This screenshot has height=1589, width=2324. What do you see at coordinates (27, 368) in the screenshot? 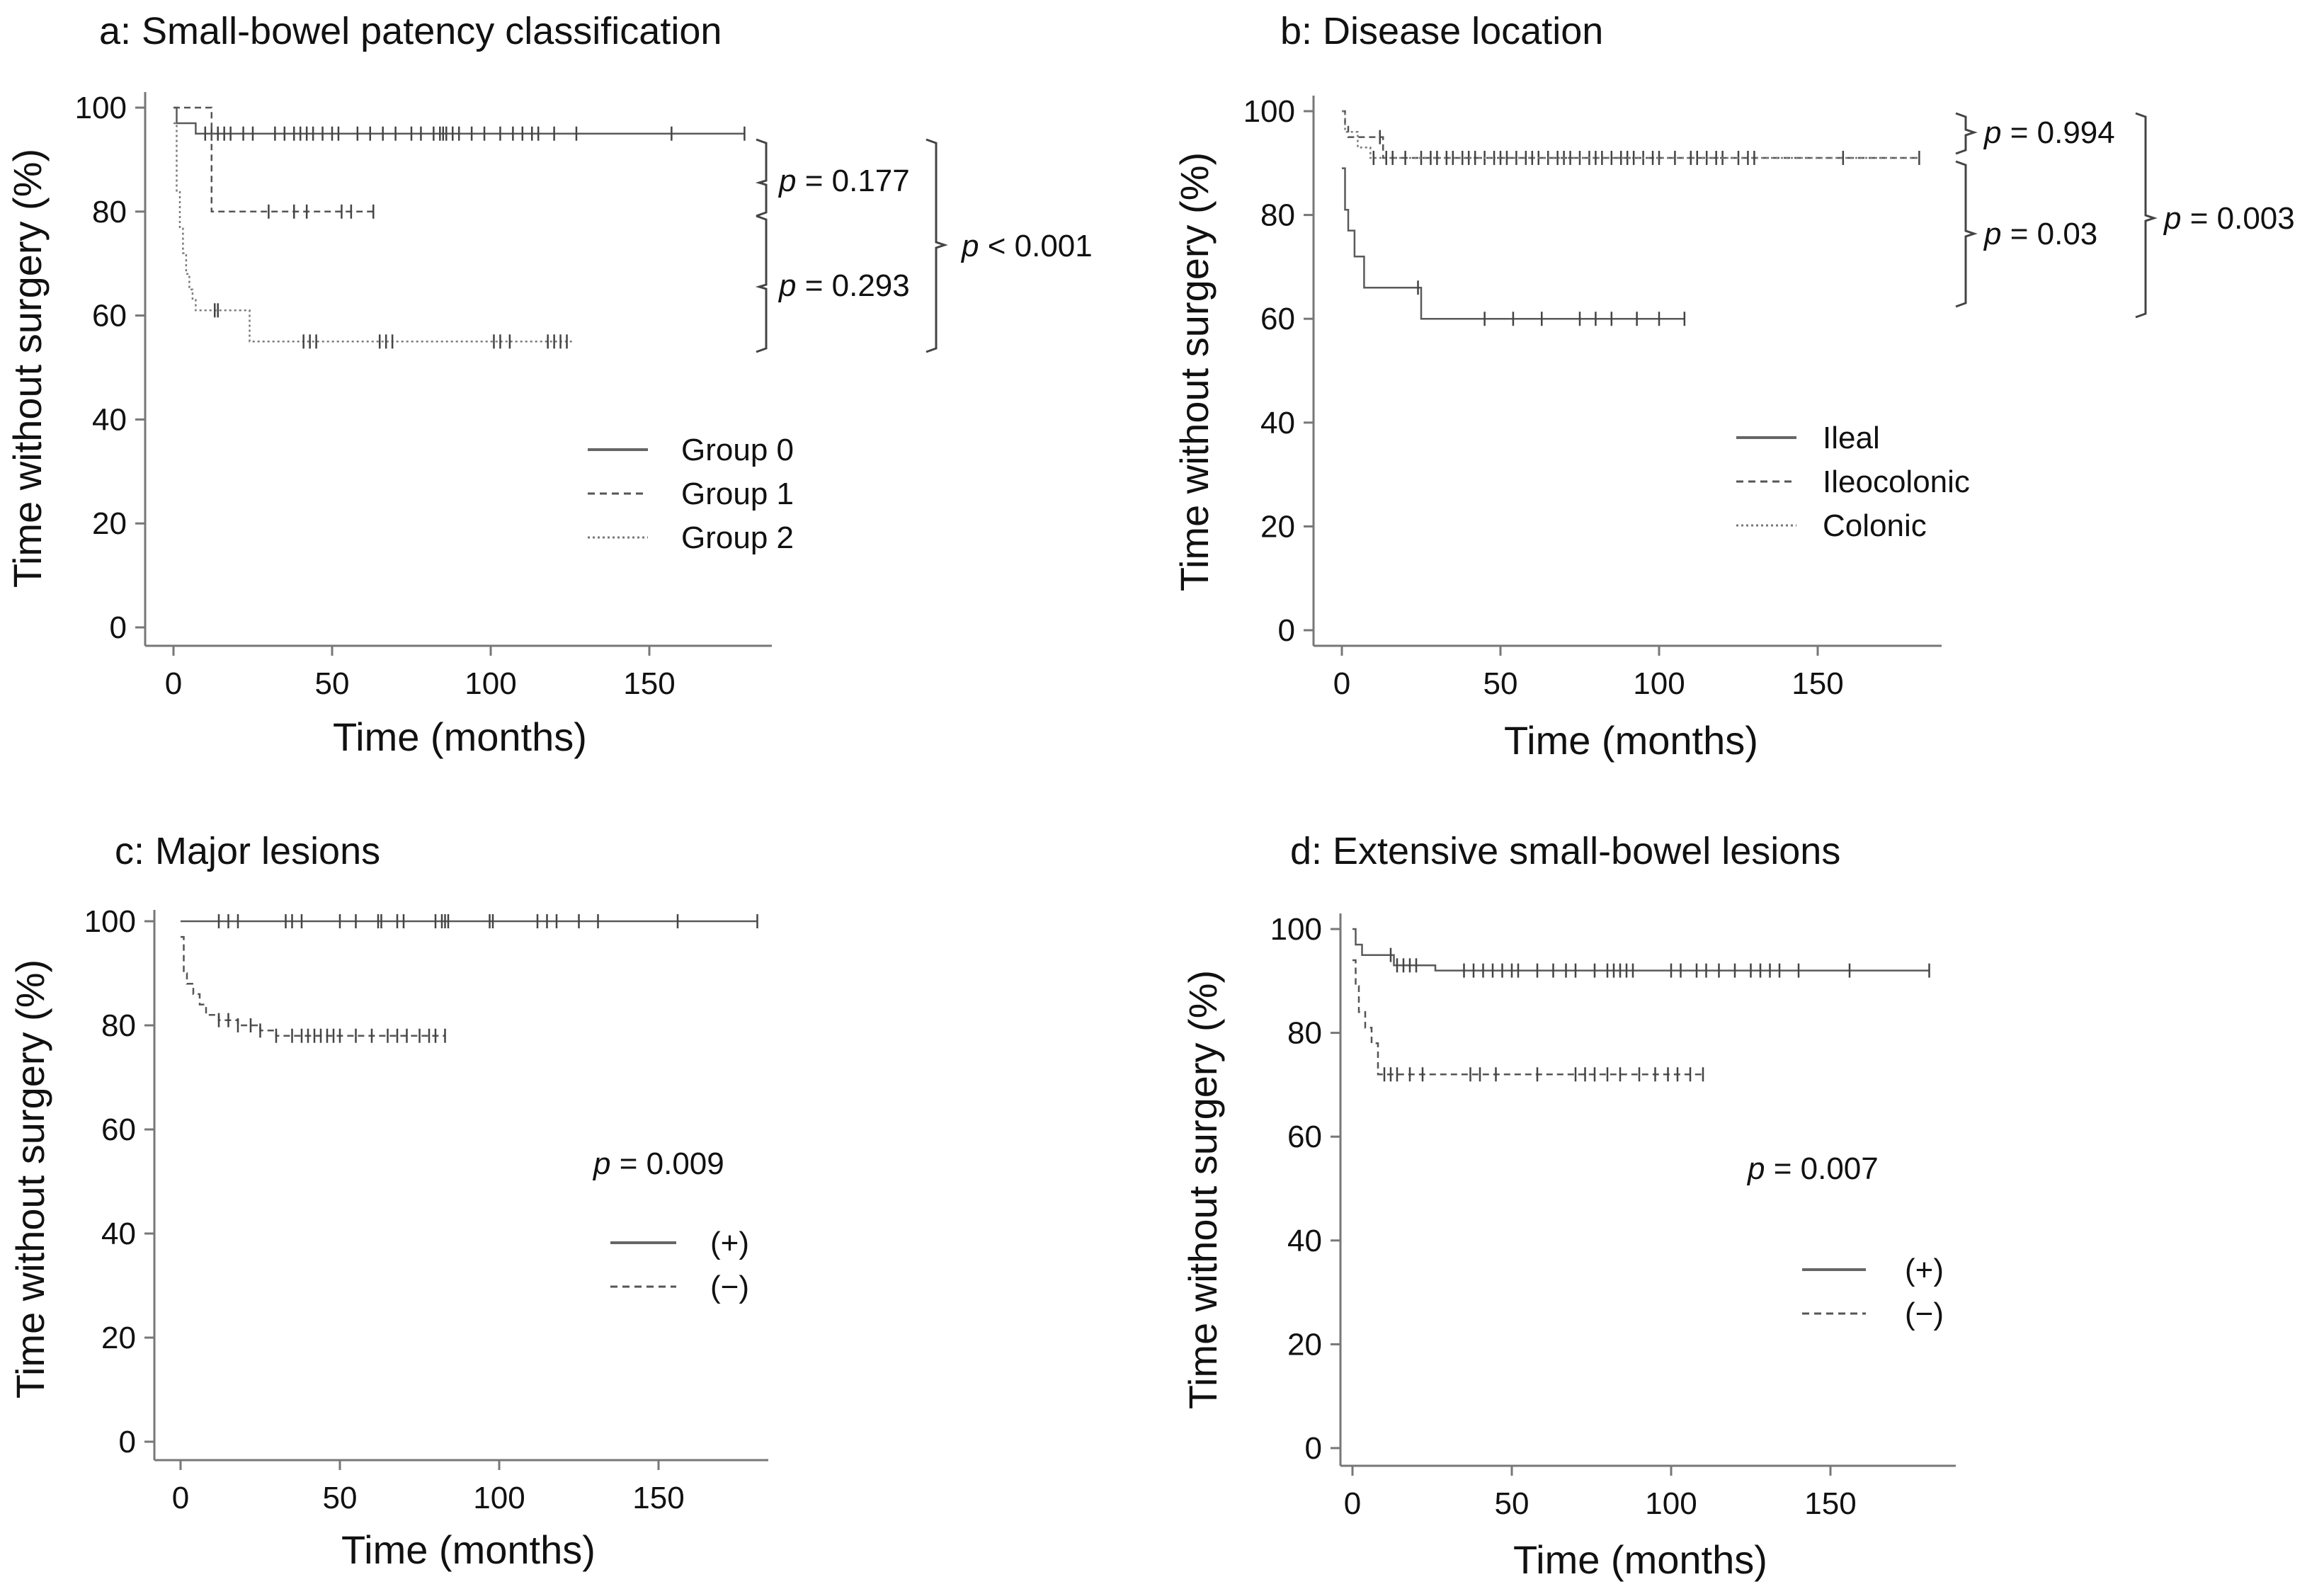
I see `panel-a-y-axis-label: Time without surgery (%)` at bounding box center [27, 368].